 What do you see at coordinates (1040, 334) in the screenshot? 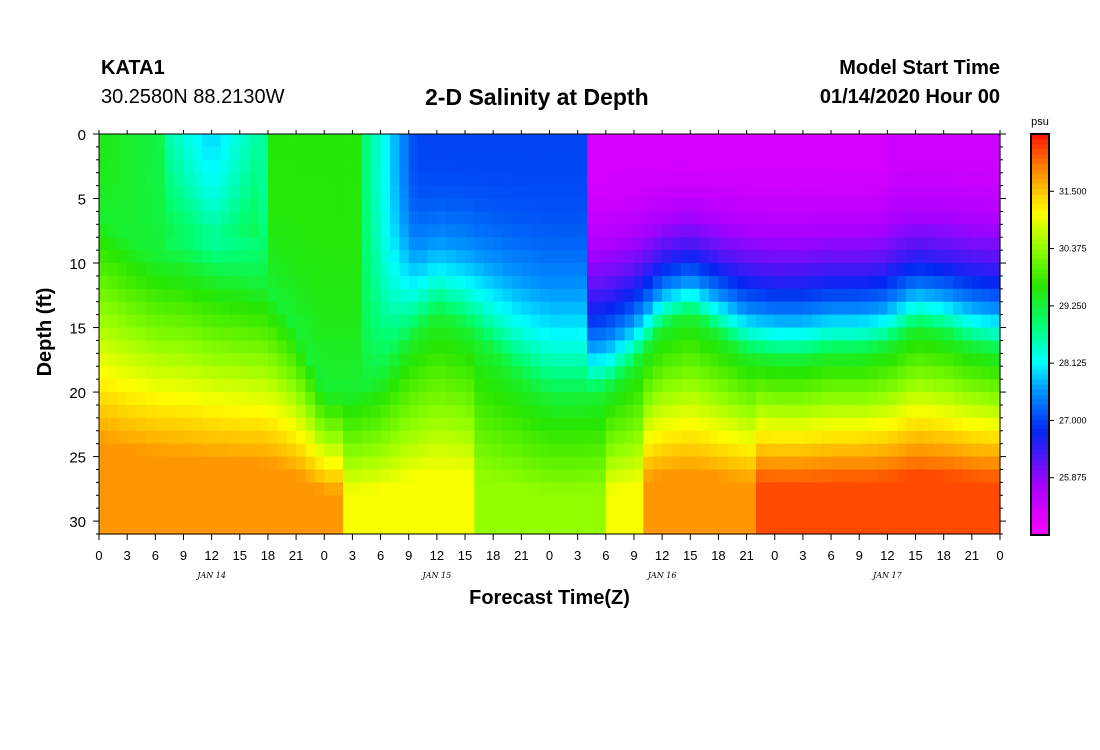
I see `colorbar-frame` at bounding box center [1040, 334].